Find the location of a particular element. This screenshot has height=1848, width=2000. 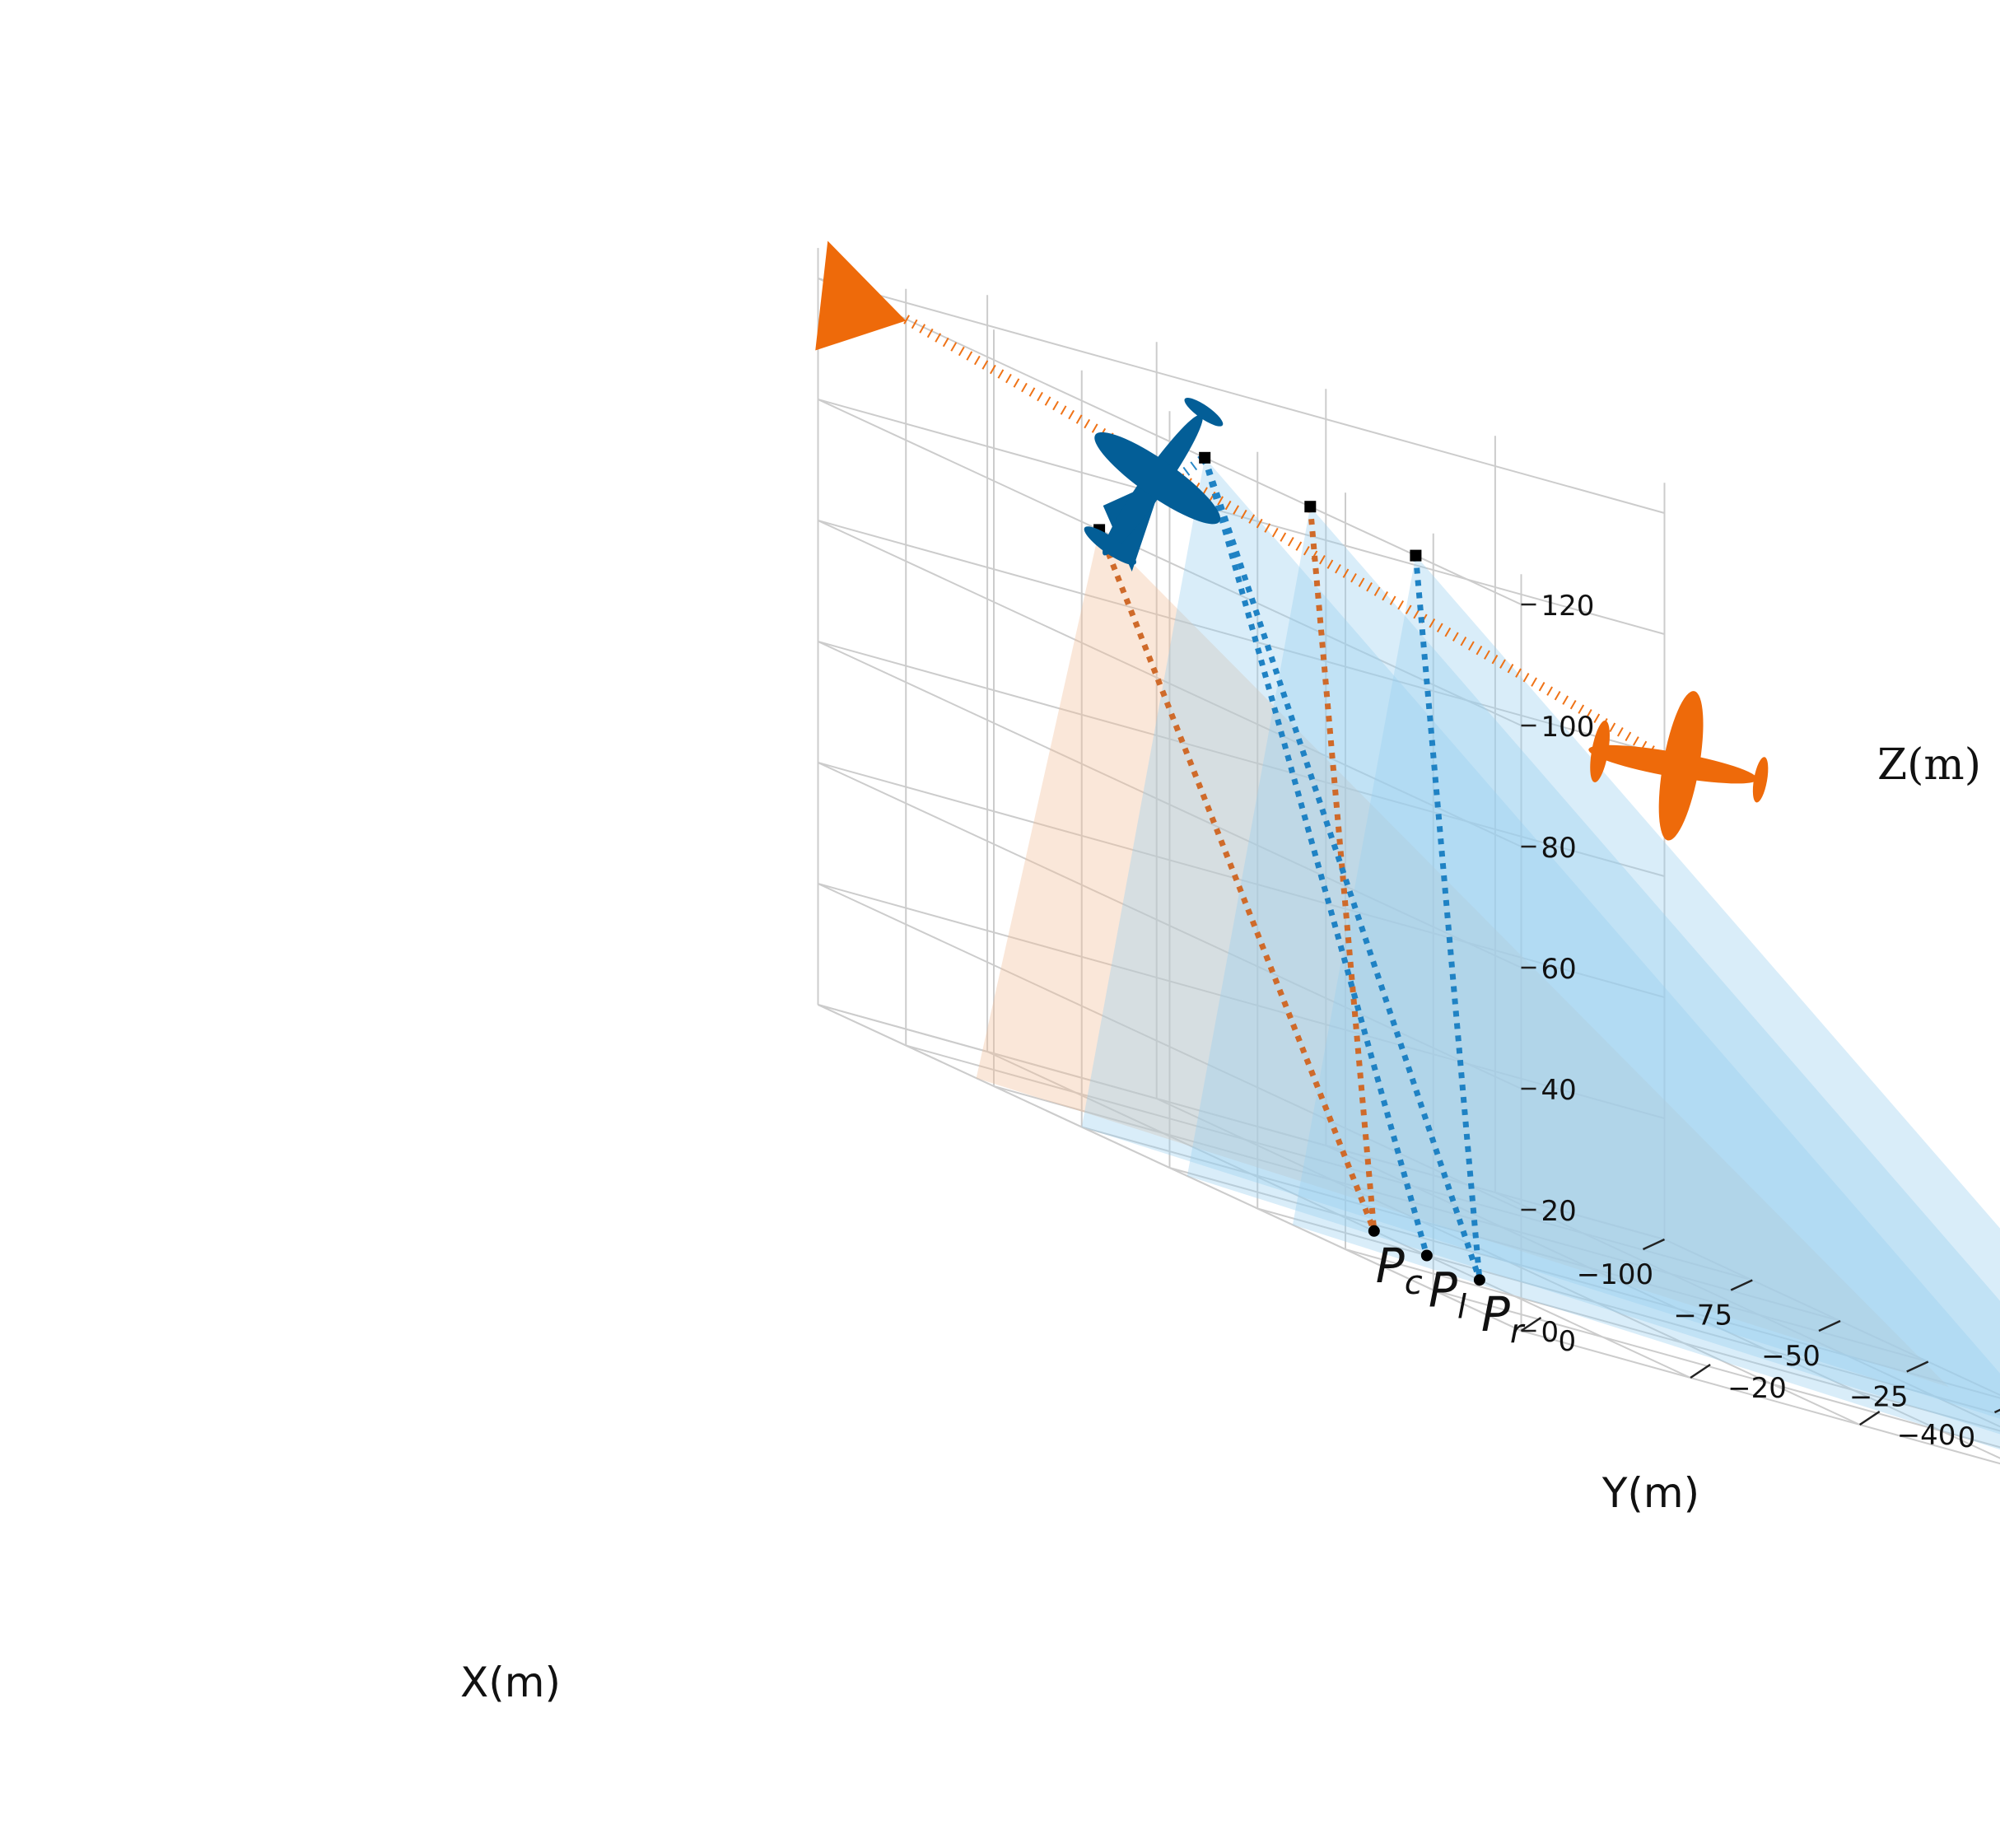

orange-aircraft-icon is located at coordinates (1678, 766).